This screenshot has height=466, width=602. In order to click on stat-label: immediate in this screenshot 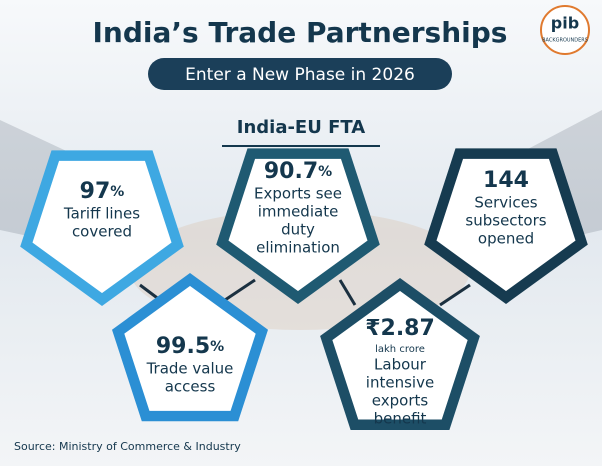, I will do `click(298, 212)`.